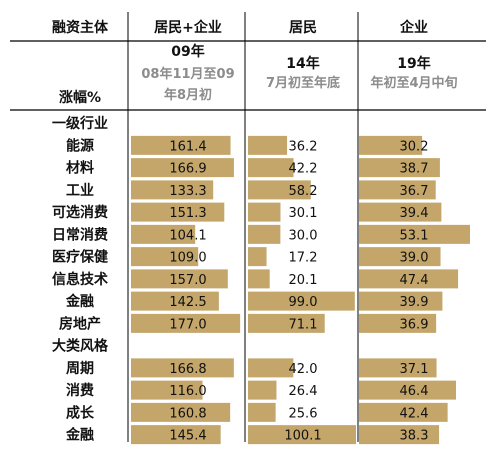 The width and height of the screenshot is (500, 462). What do you see at coordinates (303, 213) in the screenshot?
I see `value-label-1-4-2: 30.1` at bounding box center [303, 213].